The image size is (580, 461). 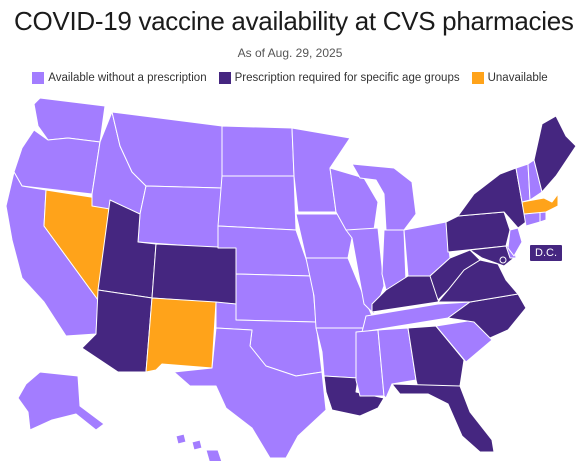 I want to click on dc-label: D.C., so click(x=546, y=253).